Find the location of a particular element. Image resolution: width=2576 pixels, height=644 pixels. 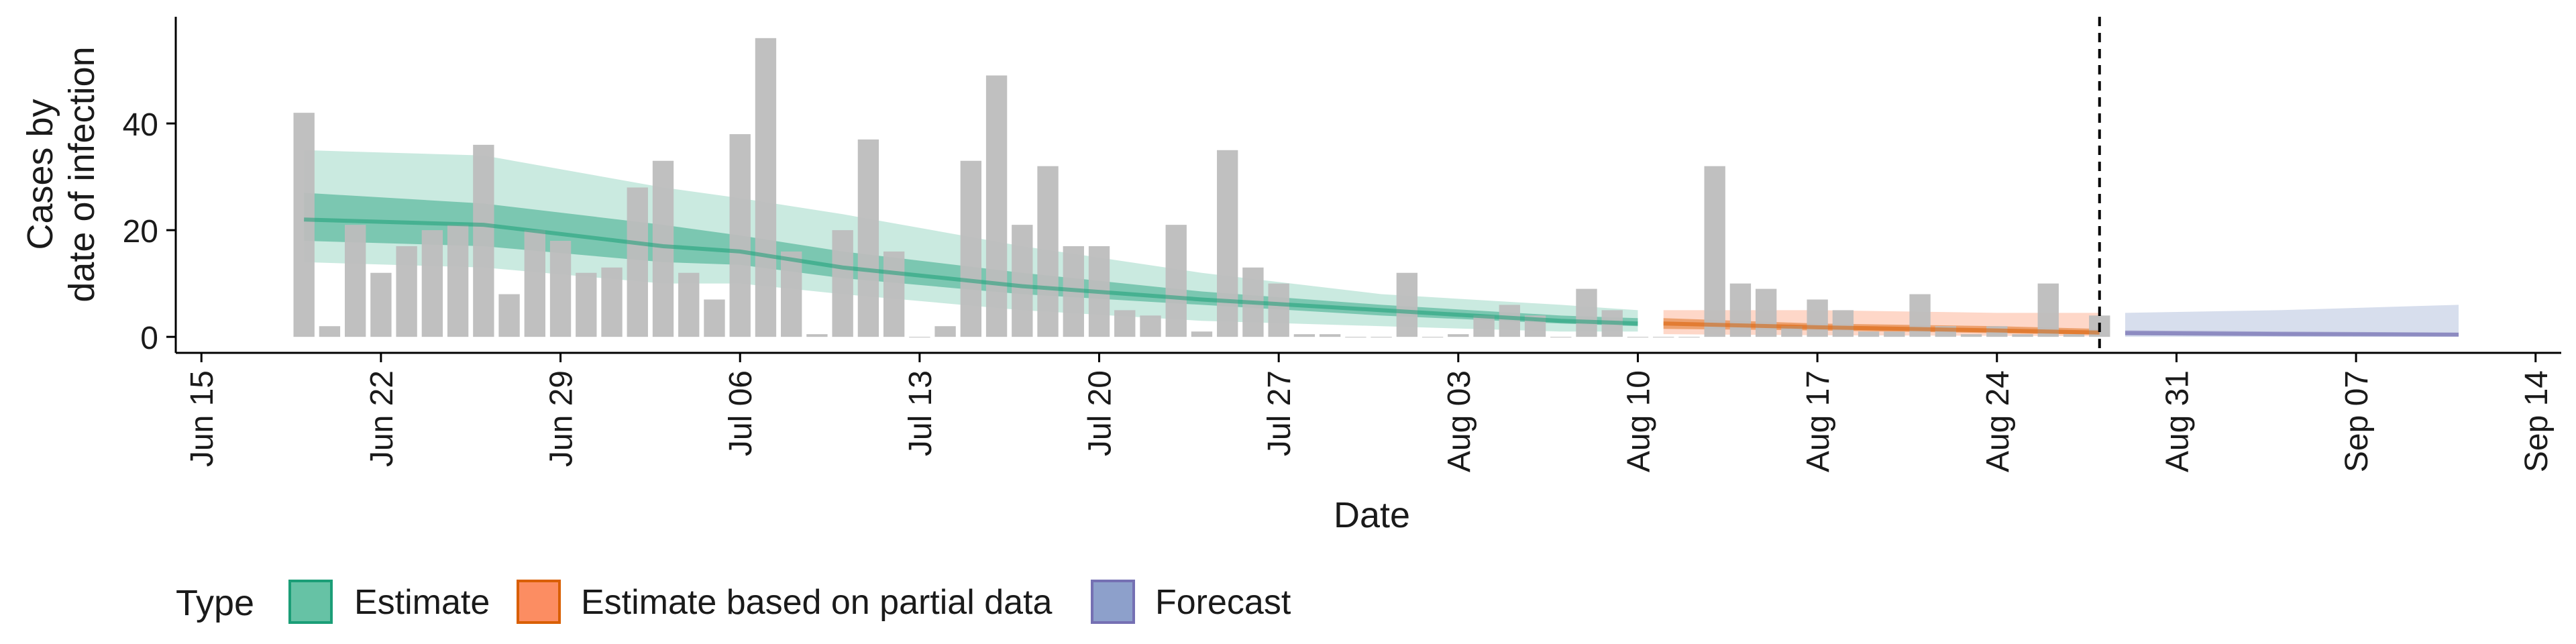

x-tick-label: Aug 17 is located at coordinates (1818, 421).